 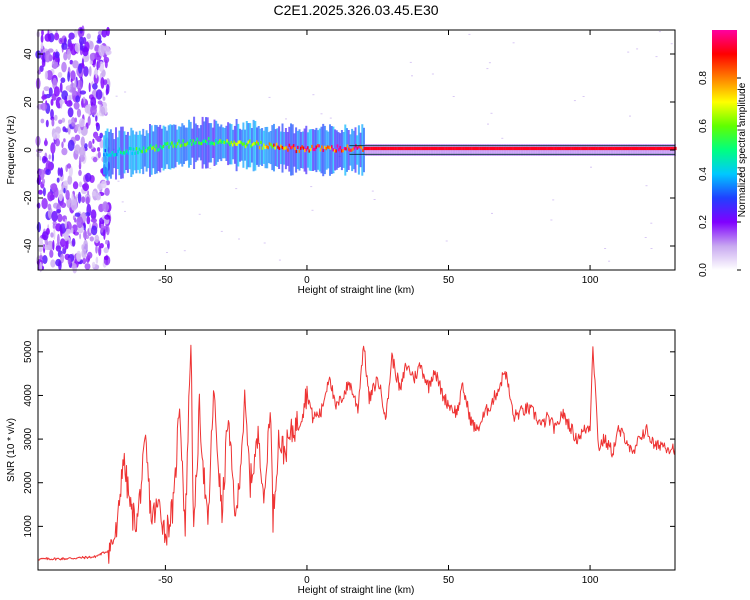 What do you see at coordinates (28, 197) in the screenshot?
I see `y-tick-label: -20` at bounding box center [28, 197].